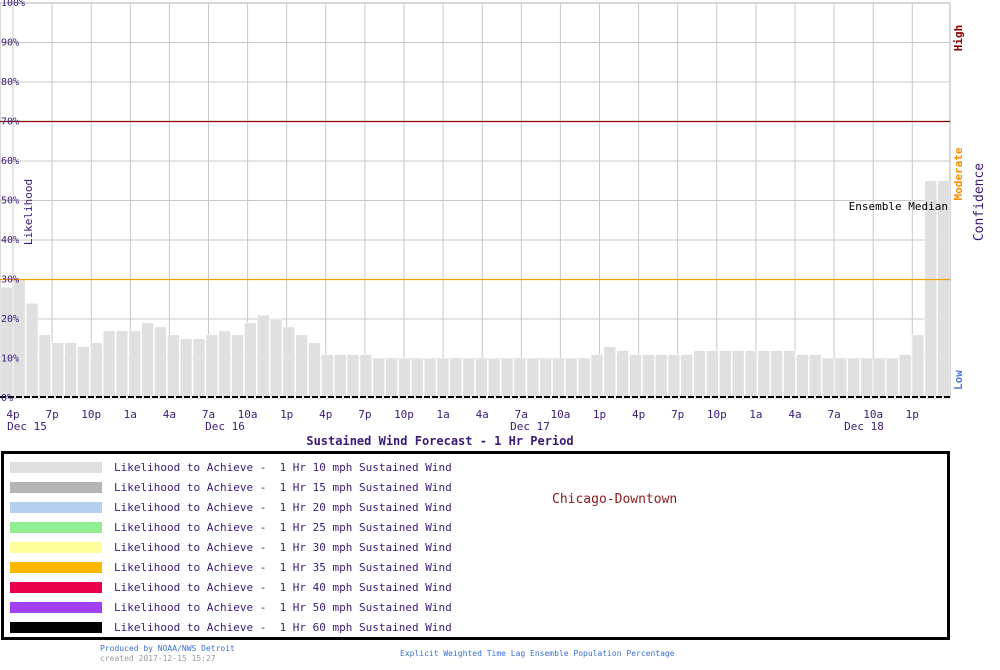  What do you see at coordinates (10, 201) in the screenshot?
I see `y-tick-label: 50%` at bounding box center [10, 201].